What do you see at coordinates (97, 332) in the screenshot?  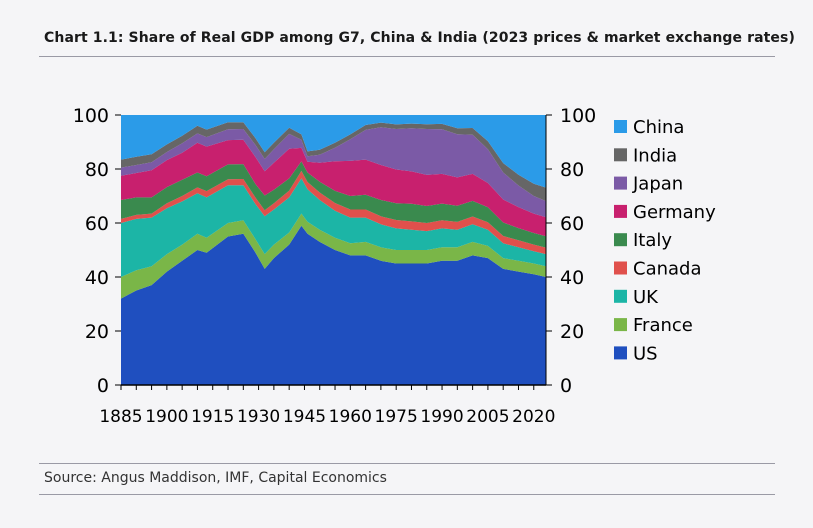 I see `y-tick-label-left: 20` at bounding box center [97, 332].